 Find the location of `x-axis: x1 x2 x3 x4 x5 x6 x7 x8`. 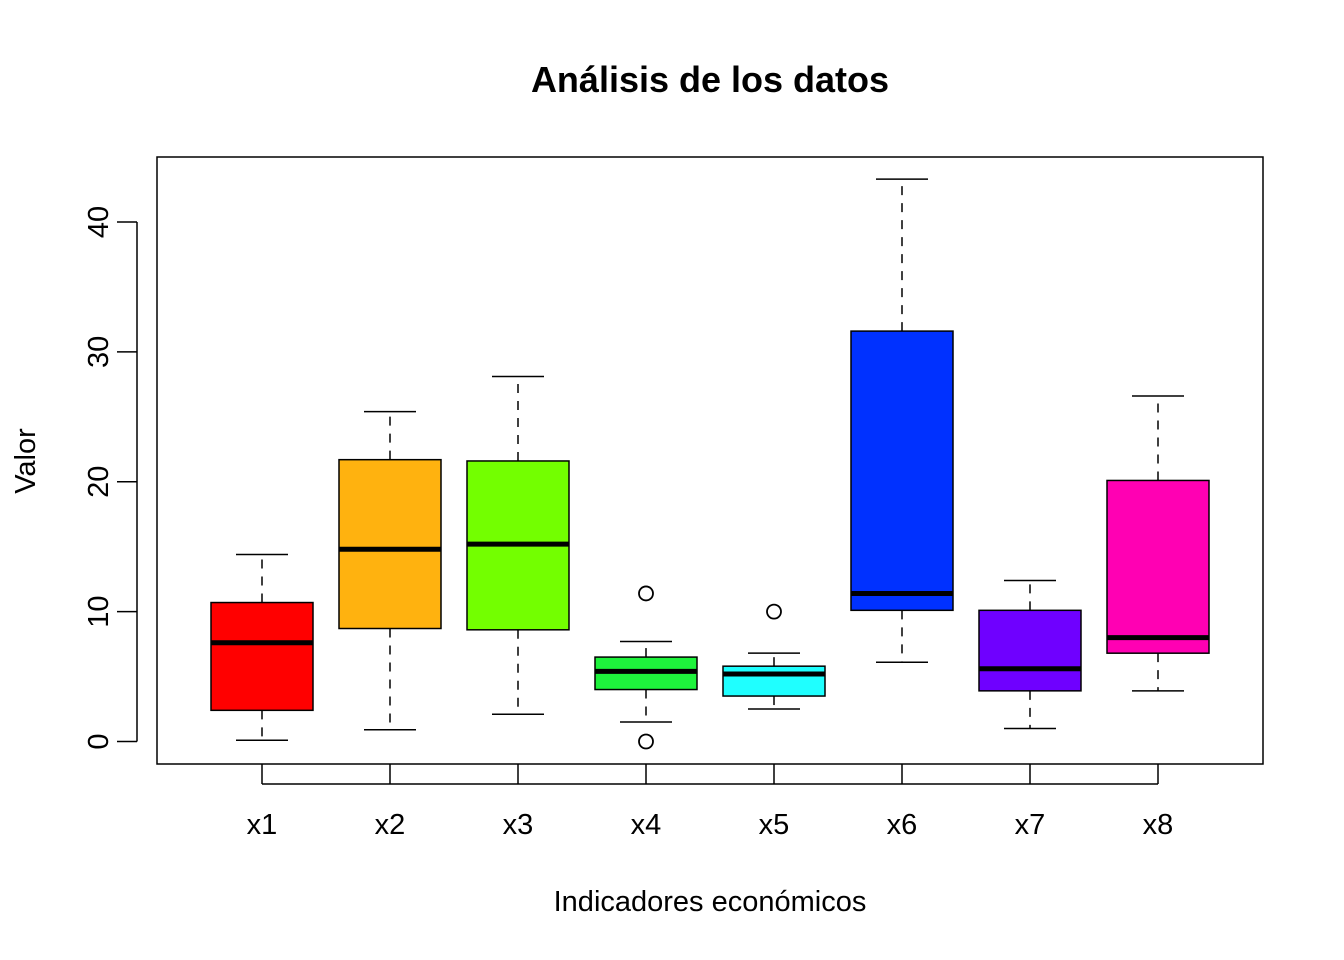

x-axis: x1 x2 x3 x4 x5 x6 x7 x8 is located at coordinates (710, 802).